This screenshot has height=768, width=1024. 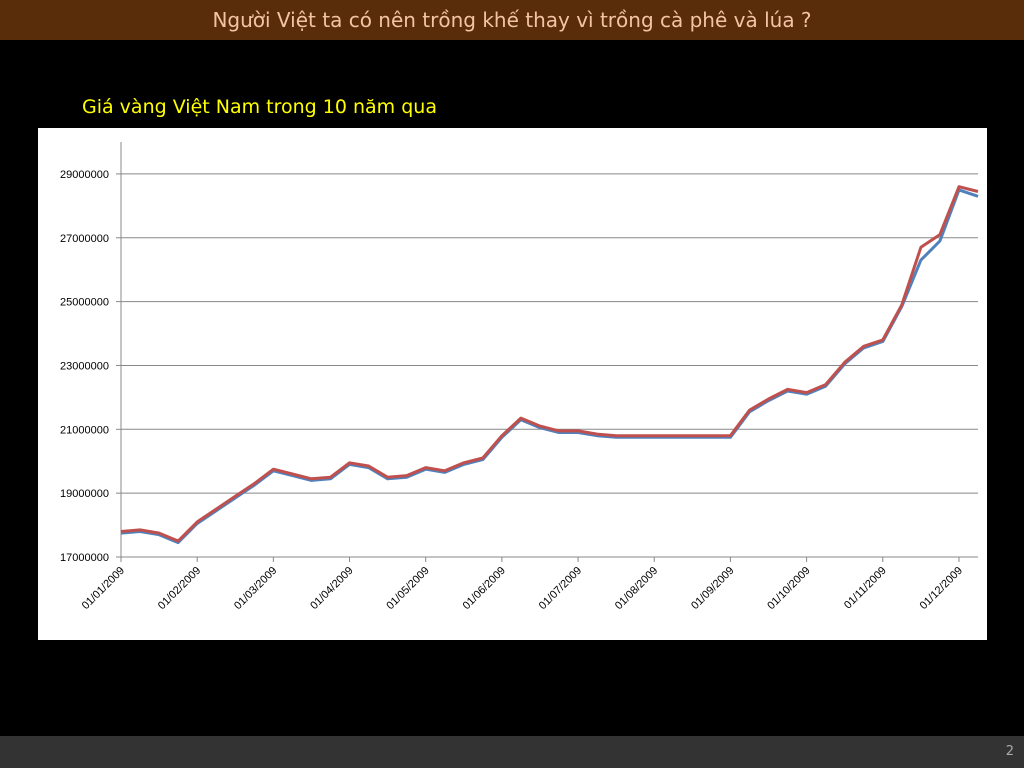 I want to click on slide-footer: 2, so click(x=512, y=752).